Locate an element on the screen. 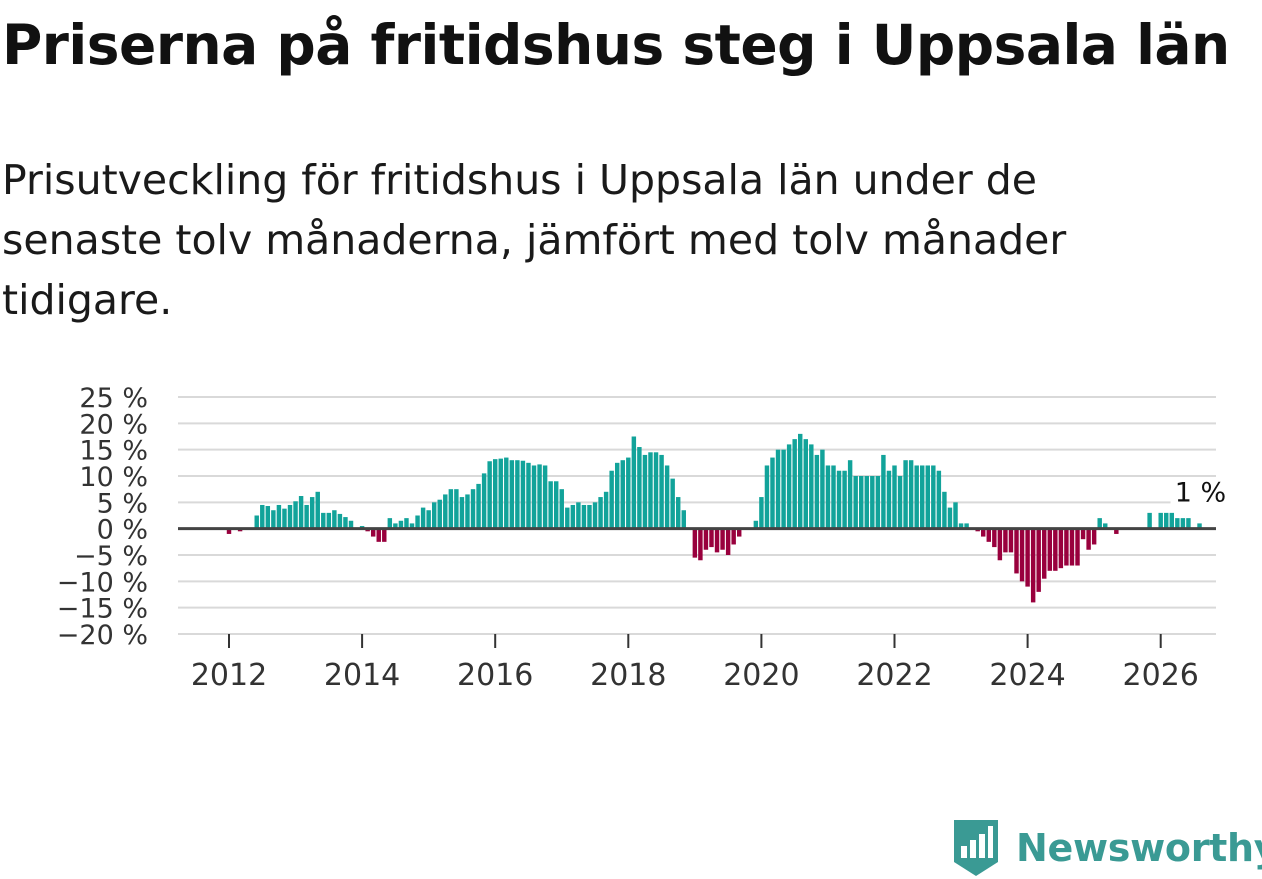 This screenshot has width=1262, height=879. y-tick-label: −10 % is located at coordinates (102, 582).